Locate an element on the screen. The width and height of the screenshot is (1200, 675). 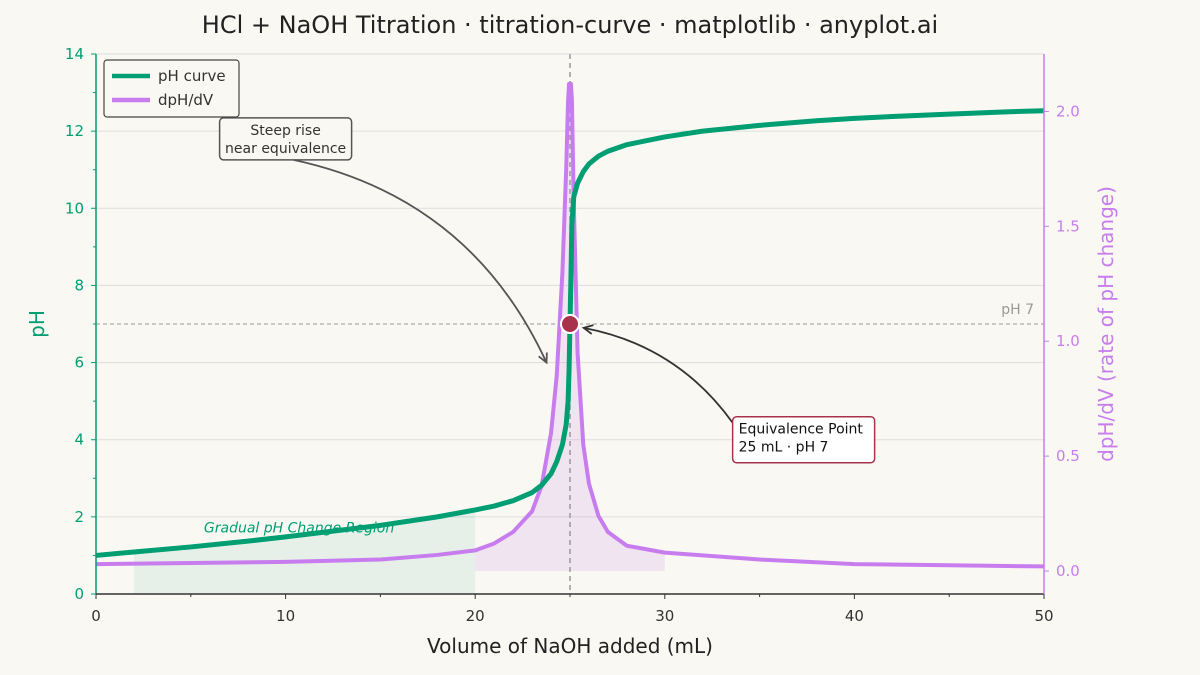
legend-label: pH curve is located at coordinates (192, 76).